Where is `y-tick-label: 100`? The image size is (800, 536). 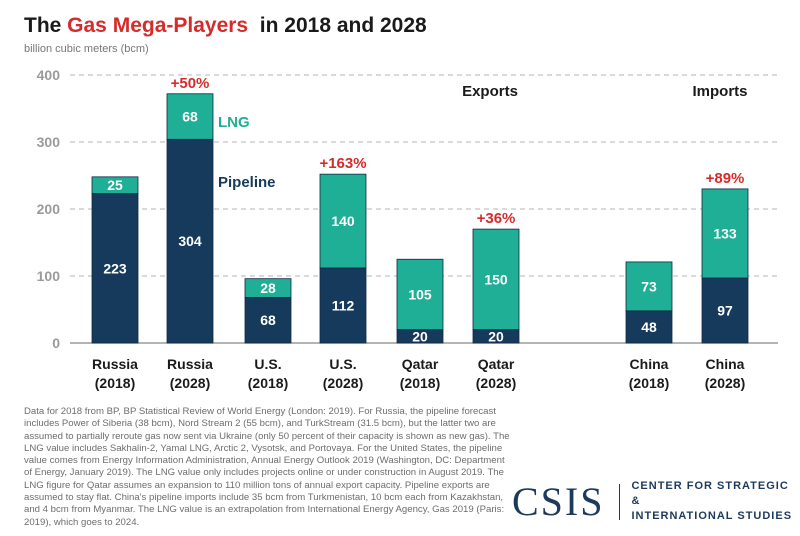
y-tick-label: 100 is located at coordinates (49, 276).